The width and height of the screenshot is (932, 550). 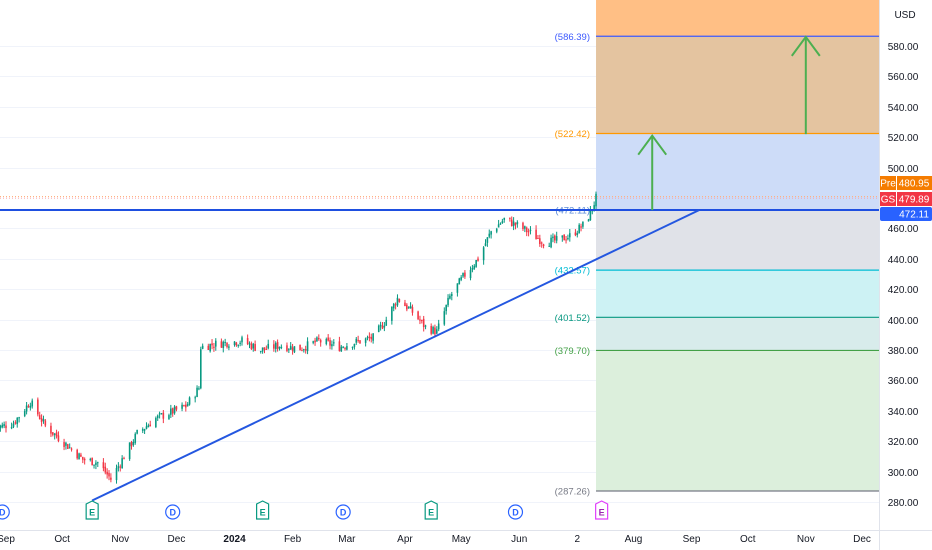 What do you see at coordinates (903, 138) in the screenshot?
I see `price-tick-label: 520.00` at bounding box center [903, 138].